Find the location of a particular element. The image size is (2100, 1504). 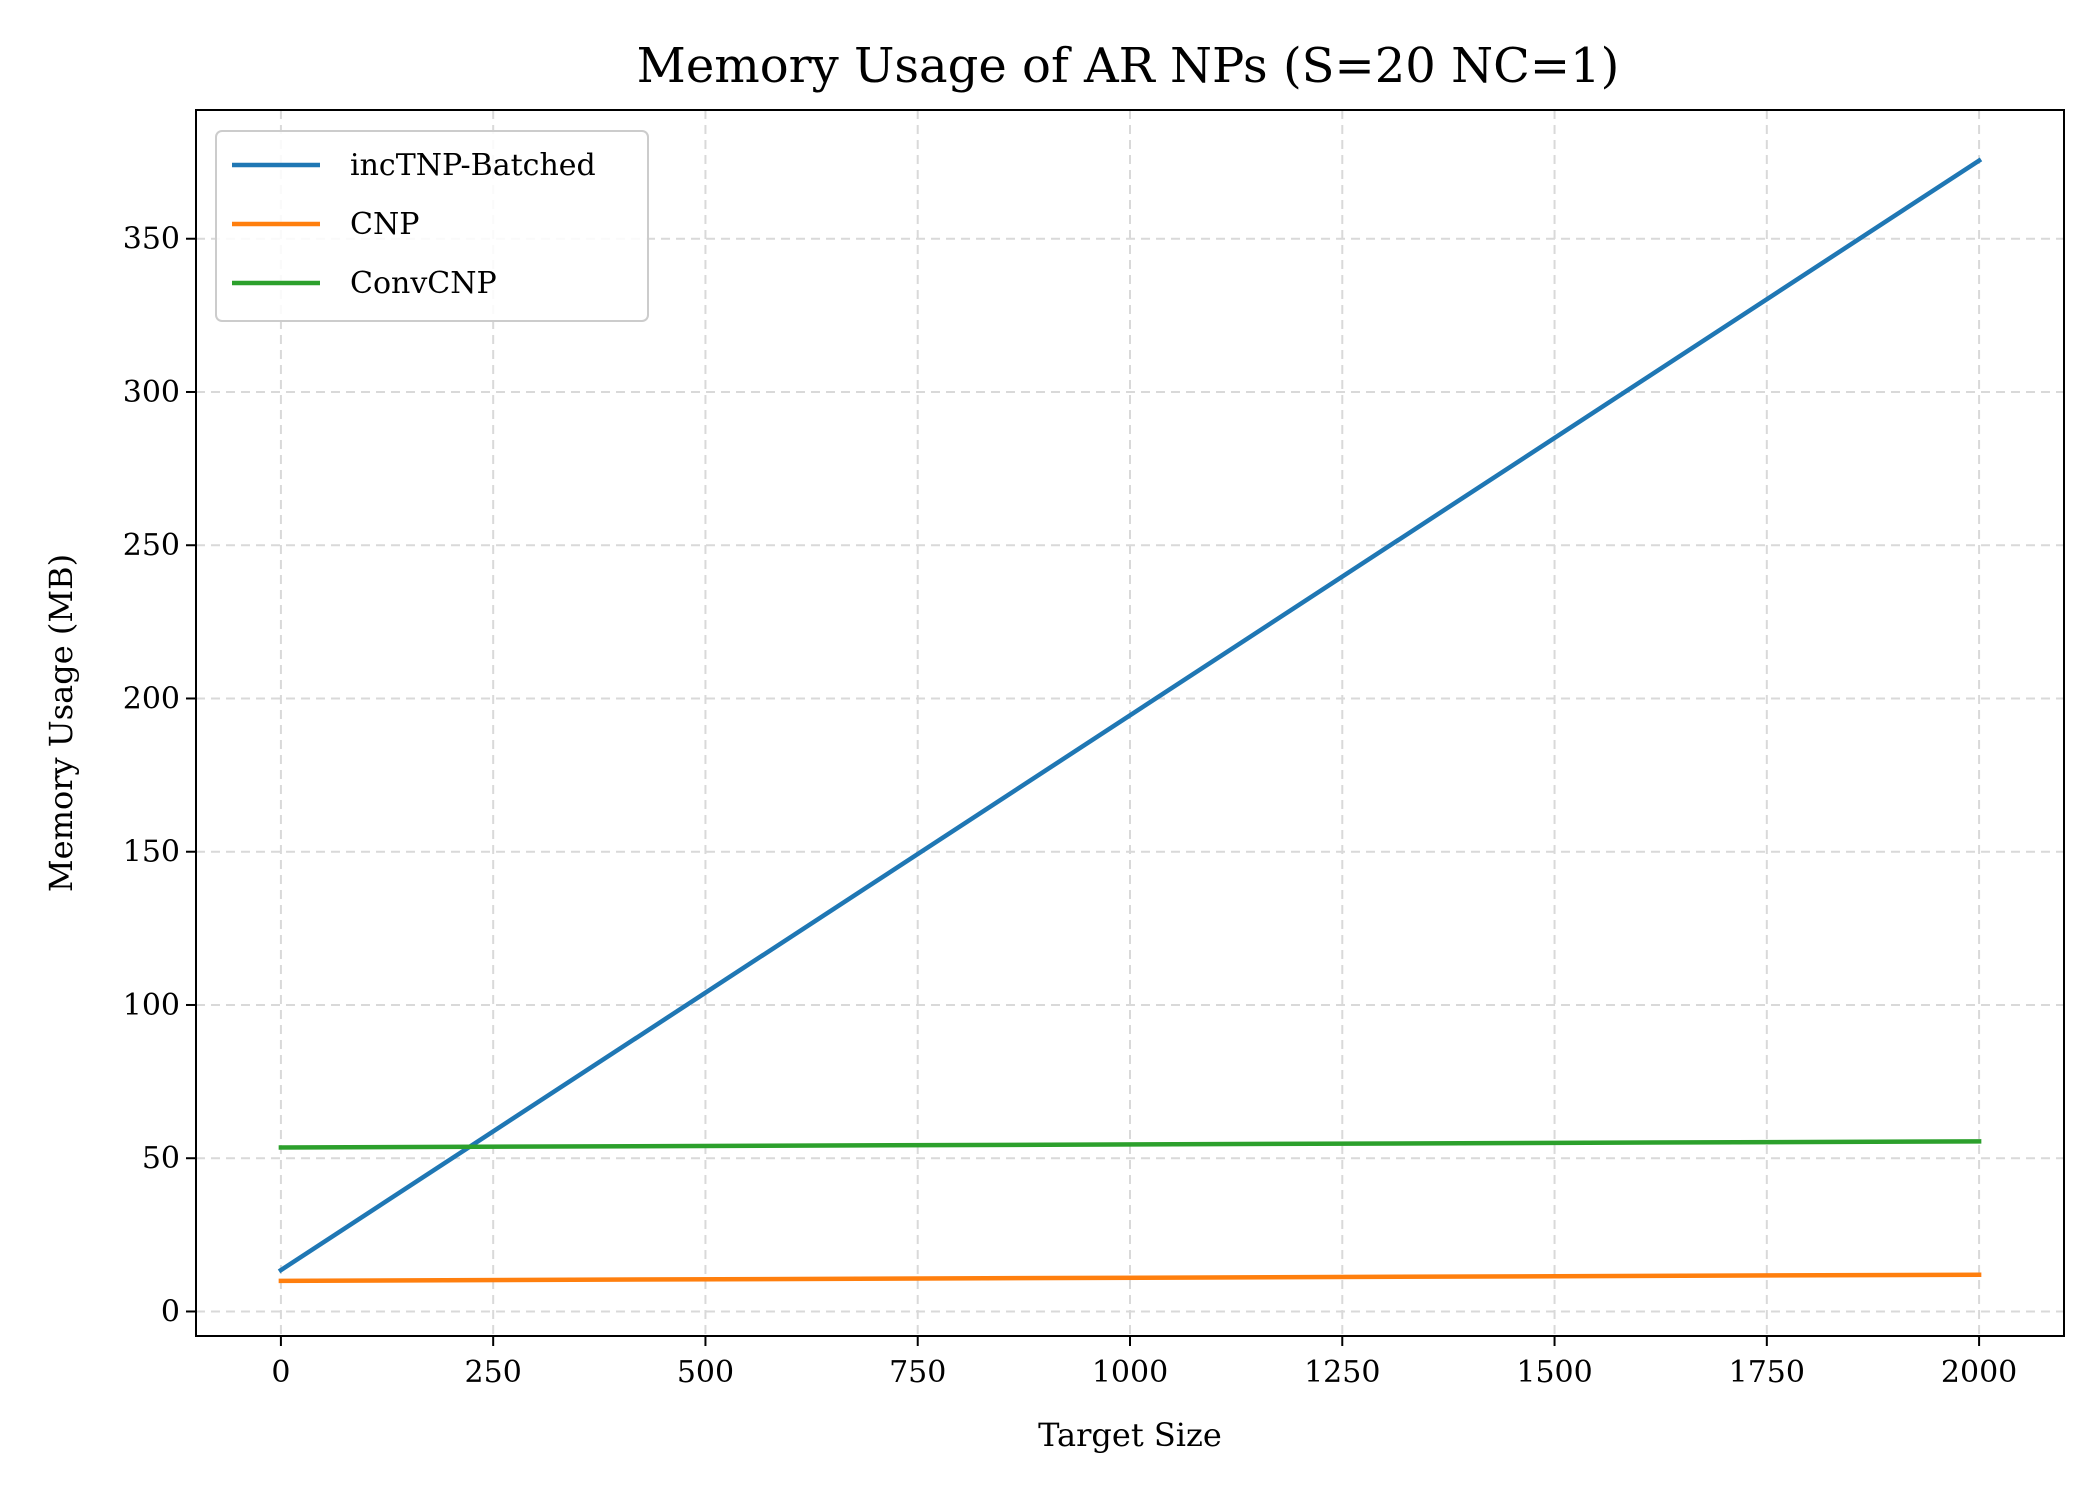

y-tick-label: 250 is located at coordinates (151, 545).